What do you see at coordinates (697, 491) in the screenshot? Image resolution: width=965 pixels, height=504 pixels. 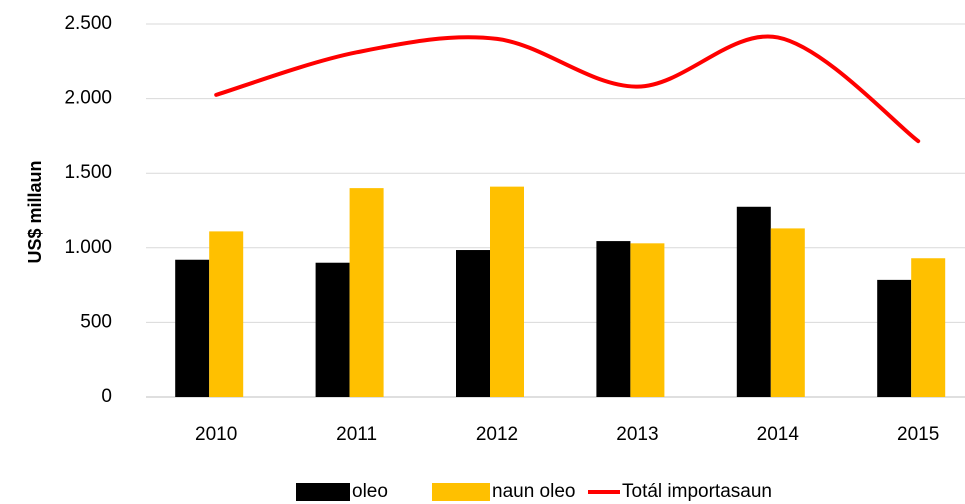 I see `legend-label: Totál importasaun` at bounding box center [697, 491].